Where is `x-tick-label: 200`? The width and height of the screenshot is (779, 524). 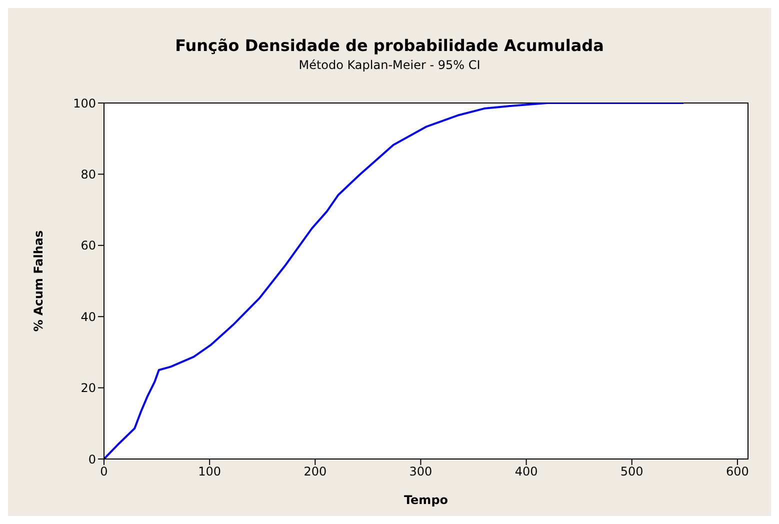
x-tick-label: 200 is located at coordinates (315, 471).